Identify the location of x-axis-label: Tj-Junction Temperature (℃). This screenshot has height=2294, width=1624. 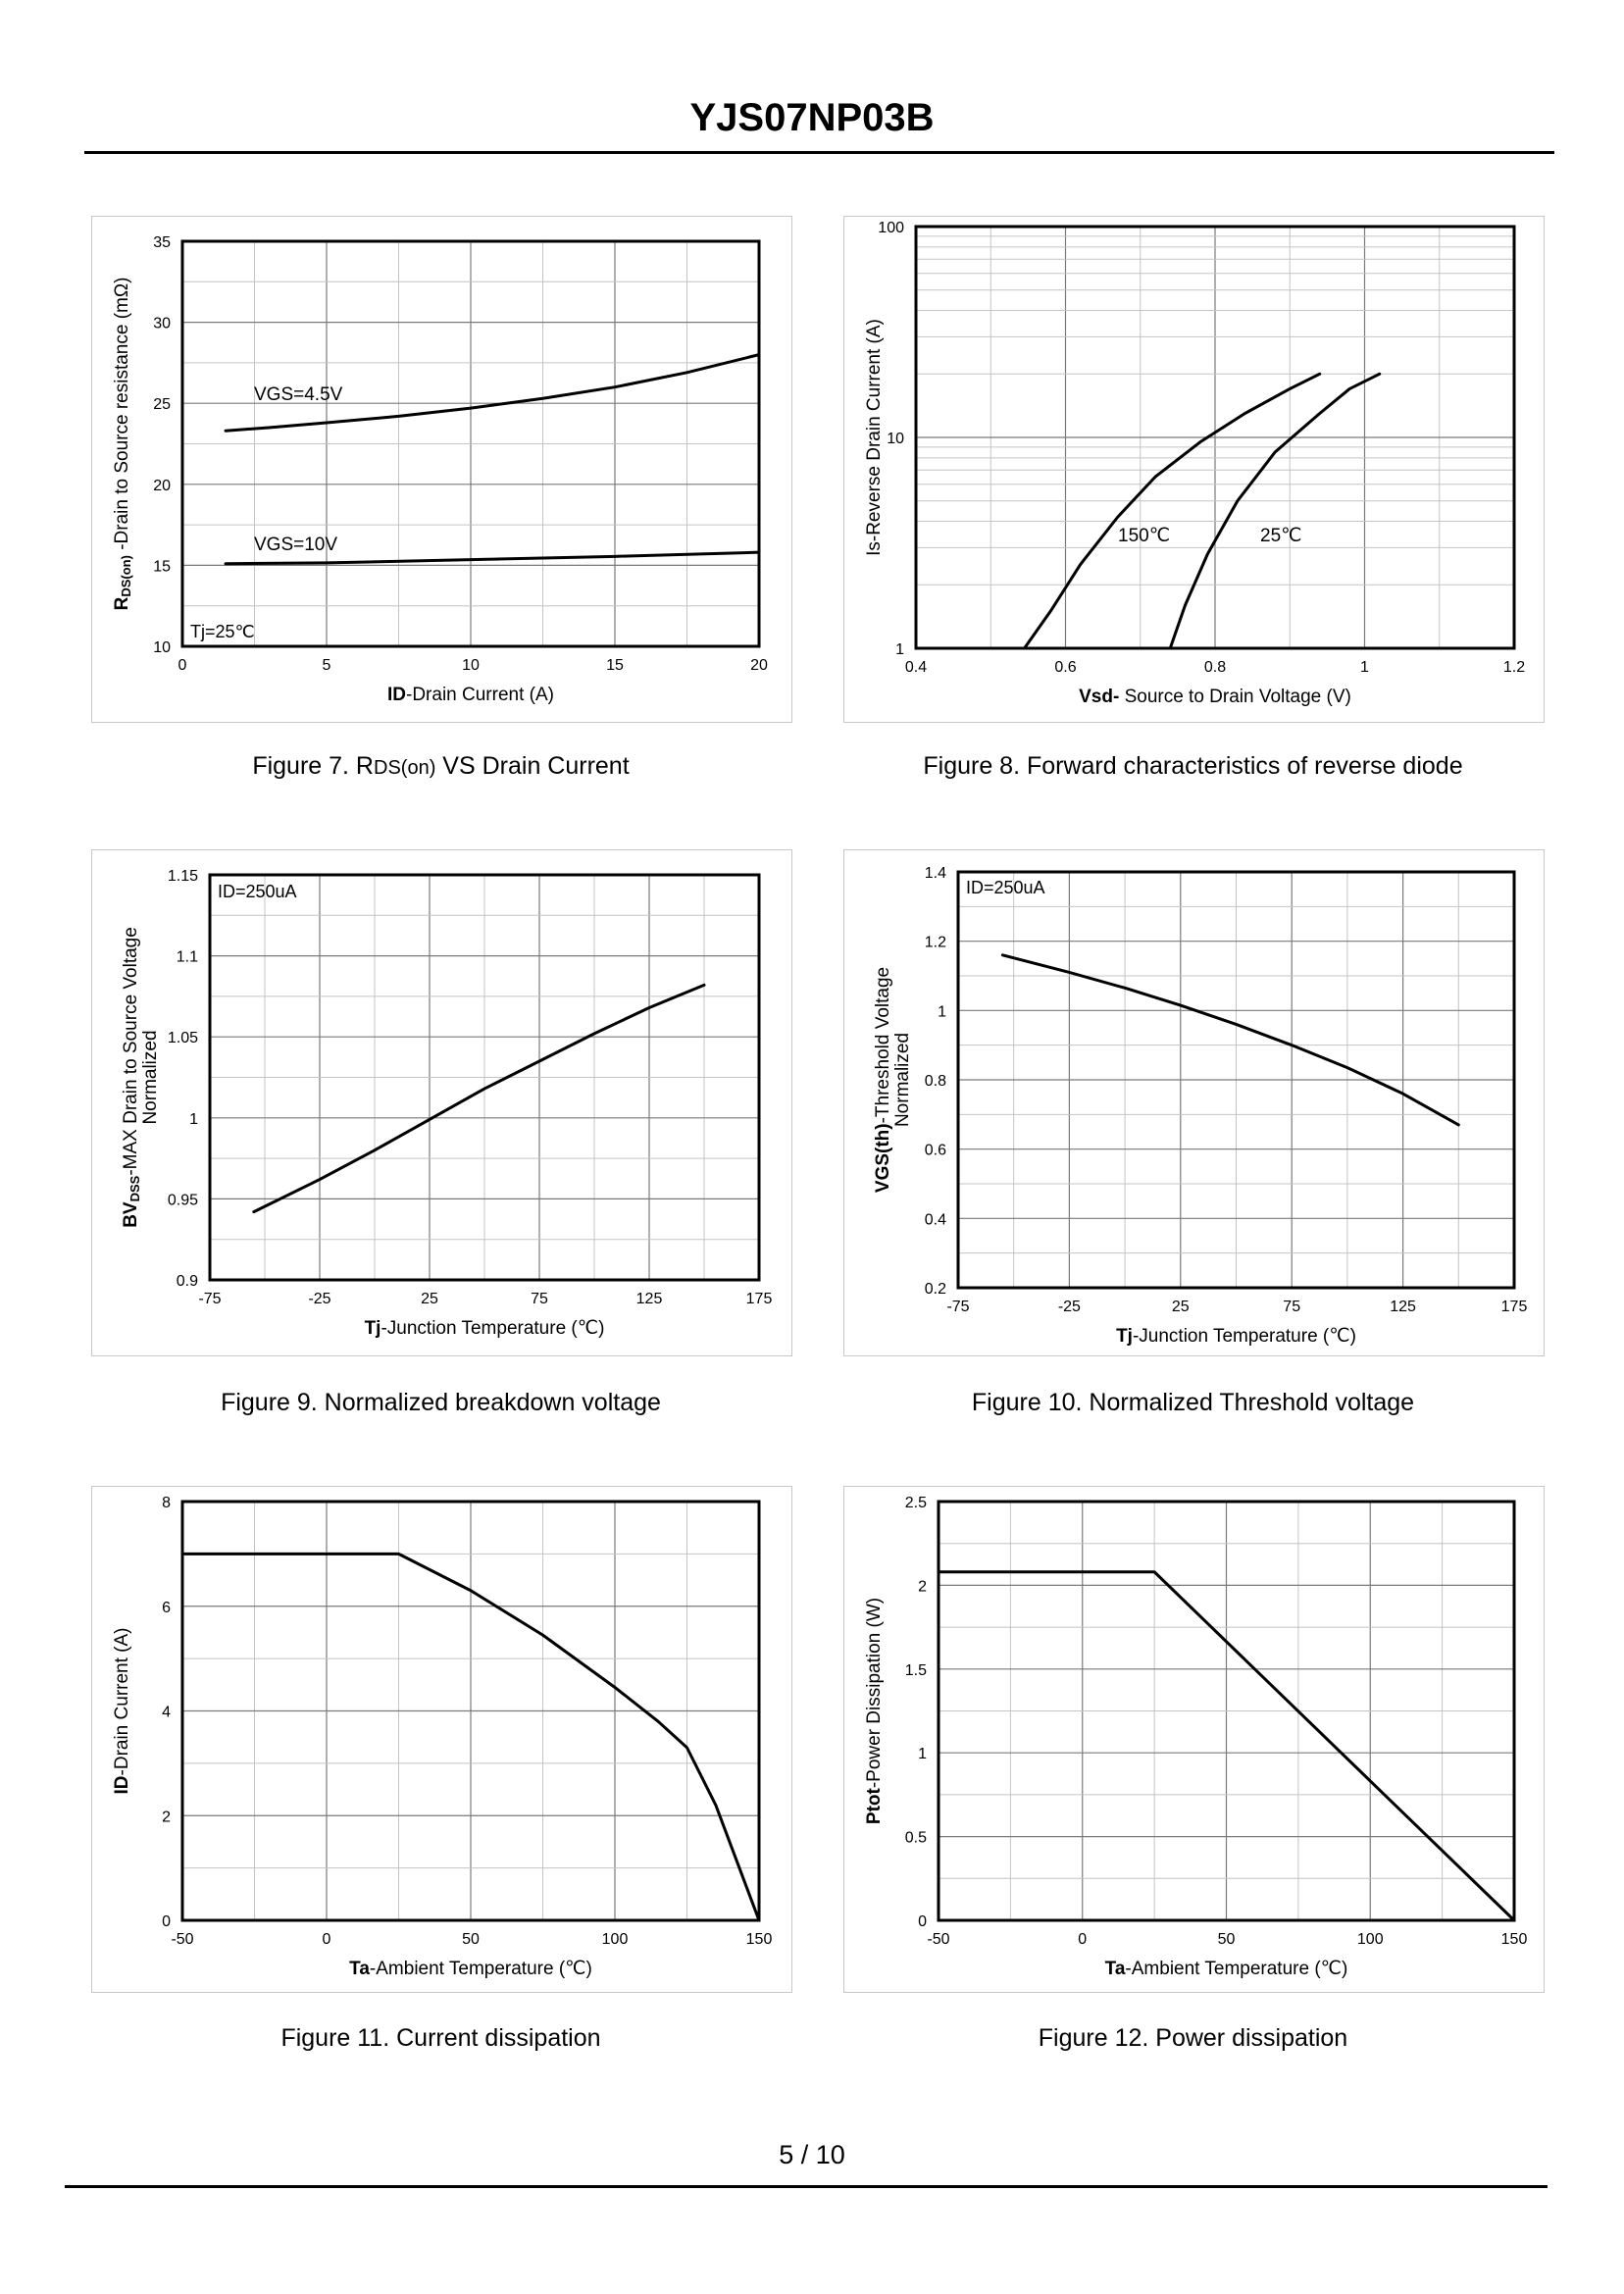
(1236, 1336).